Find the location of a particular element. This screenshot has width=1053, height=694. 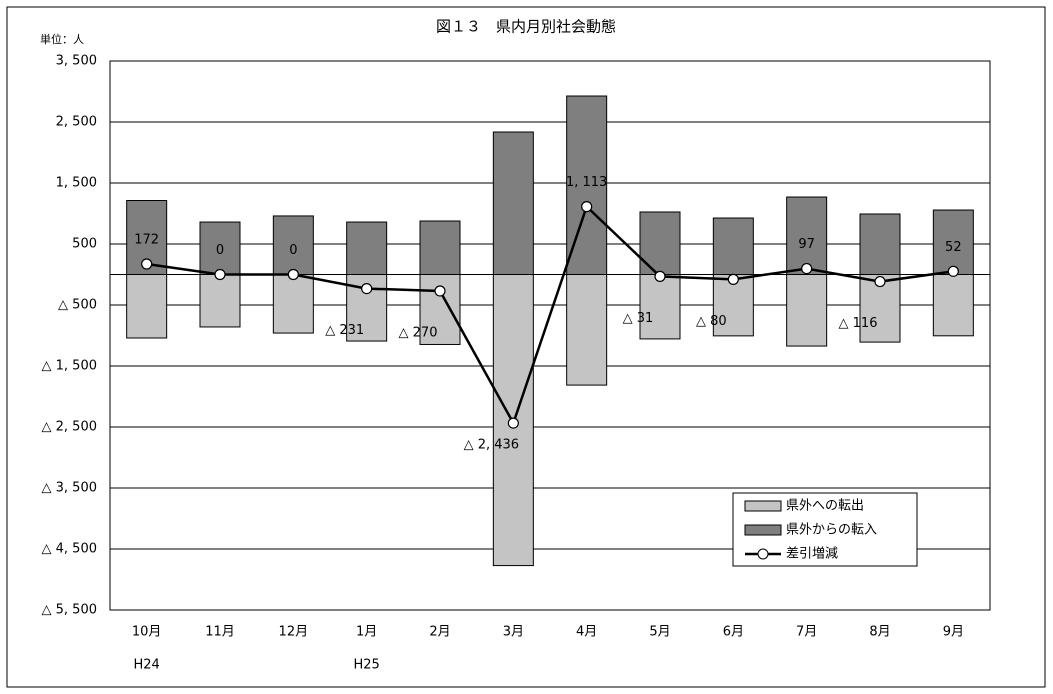

y-tick-label: △ 3, 500 is located at coordinates (69, 488).